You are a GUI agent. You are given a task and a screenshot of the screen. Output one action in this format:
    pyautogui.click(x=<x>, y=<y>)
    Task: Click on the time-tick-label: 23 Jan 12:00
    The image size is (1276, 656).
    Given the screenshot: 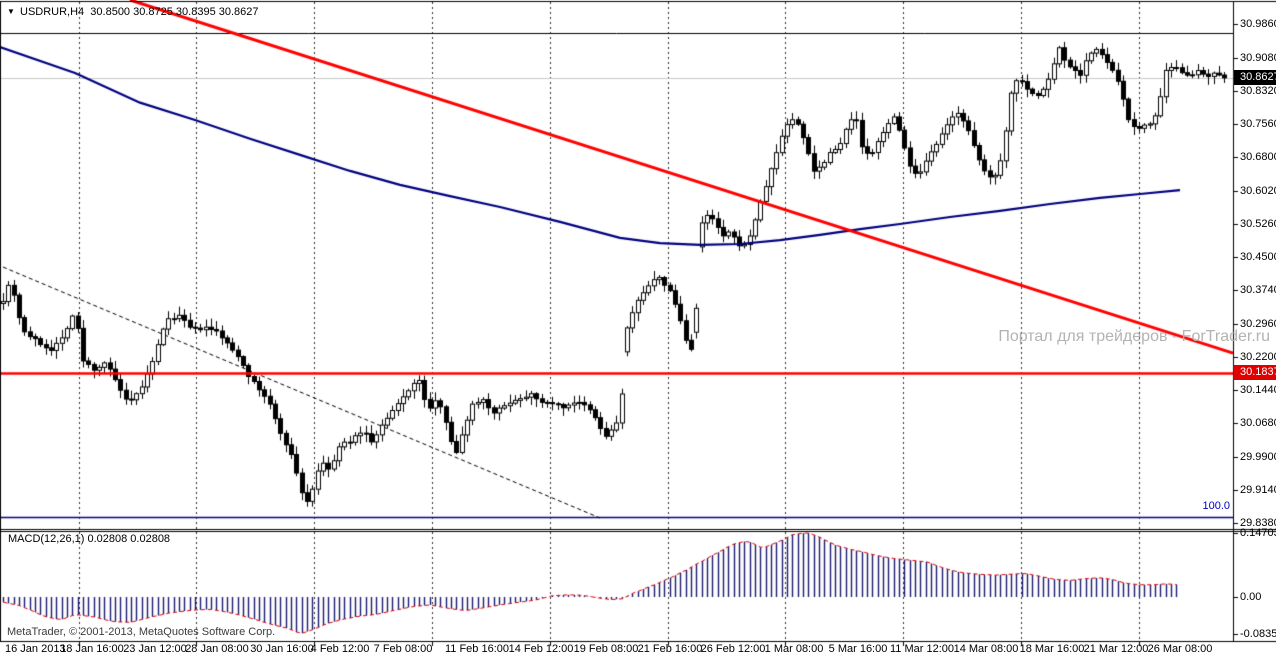 What is the action you would take?
    pyautogui.click(x=155, y=649)
    